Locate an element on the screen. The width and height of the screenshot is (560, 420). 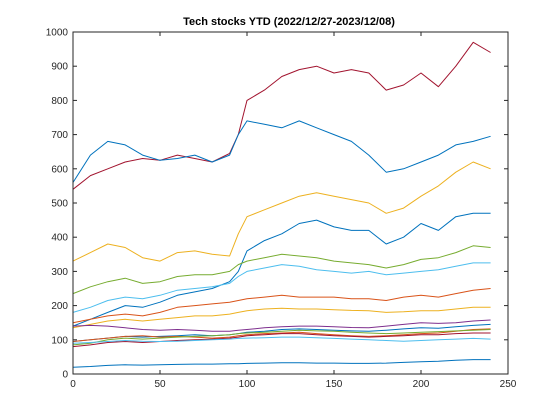
y-tick-label: 500 is located at coordinates (59, 204).